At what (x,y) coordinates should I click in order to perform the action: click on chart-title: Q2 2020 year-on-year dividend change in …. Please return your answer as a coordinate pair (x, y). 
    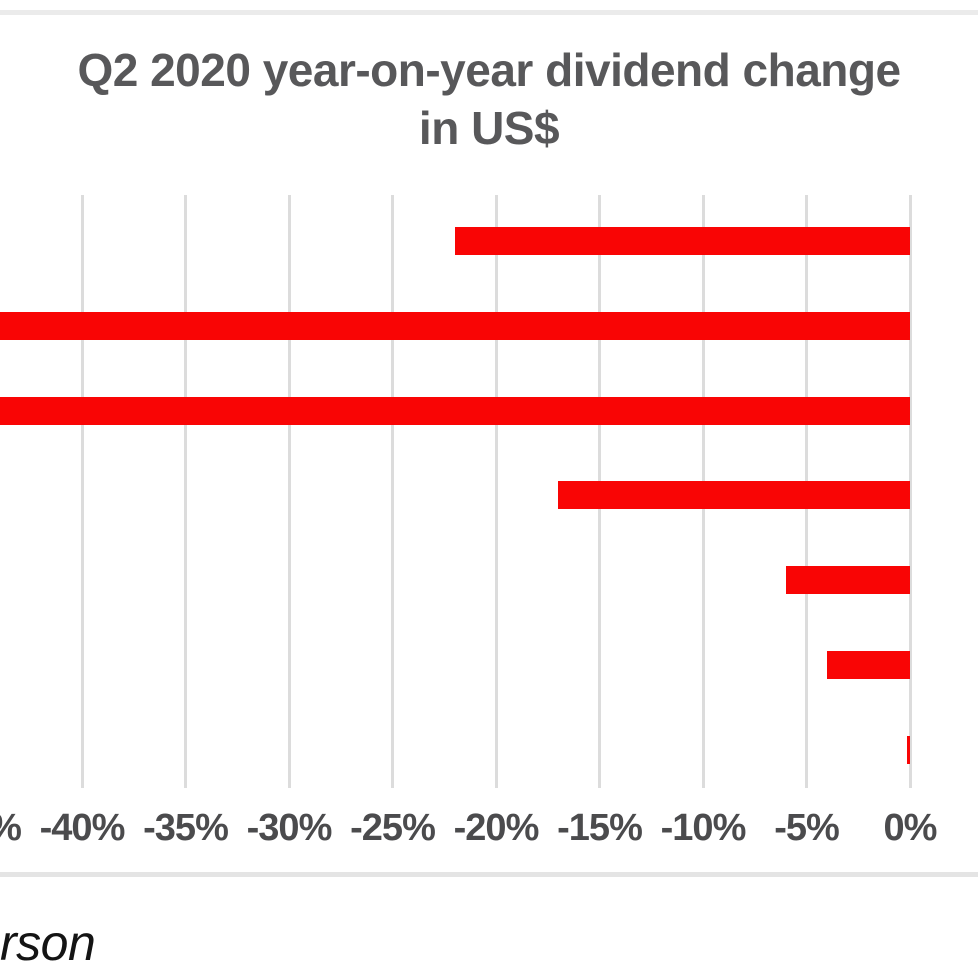
    Looking at the image, I should click on (489, 99).